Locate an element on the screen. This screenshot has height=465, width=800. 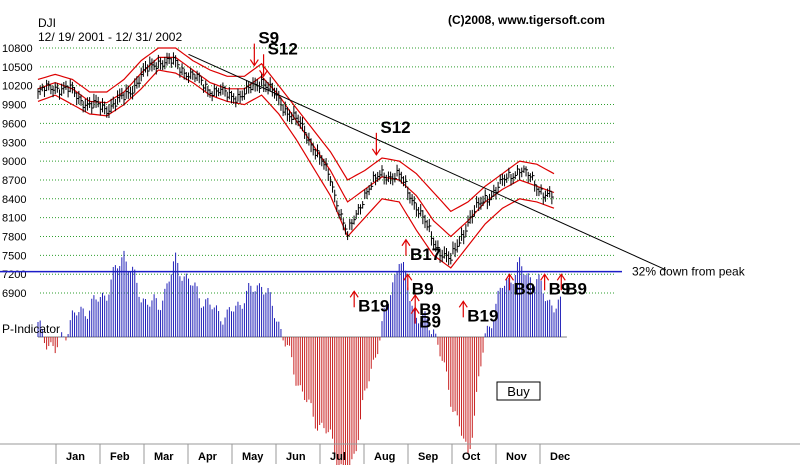
y-tick-label: 10200 is located at coordinates (17, 87).